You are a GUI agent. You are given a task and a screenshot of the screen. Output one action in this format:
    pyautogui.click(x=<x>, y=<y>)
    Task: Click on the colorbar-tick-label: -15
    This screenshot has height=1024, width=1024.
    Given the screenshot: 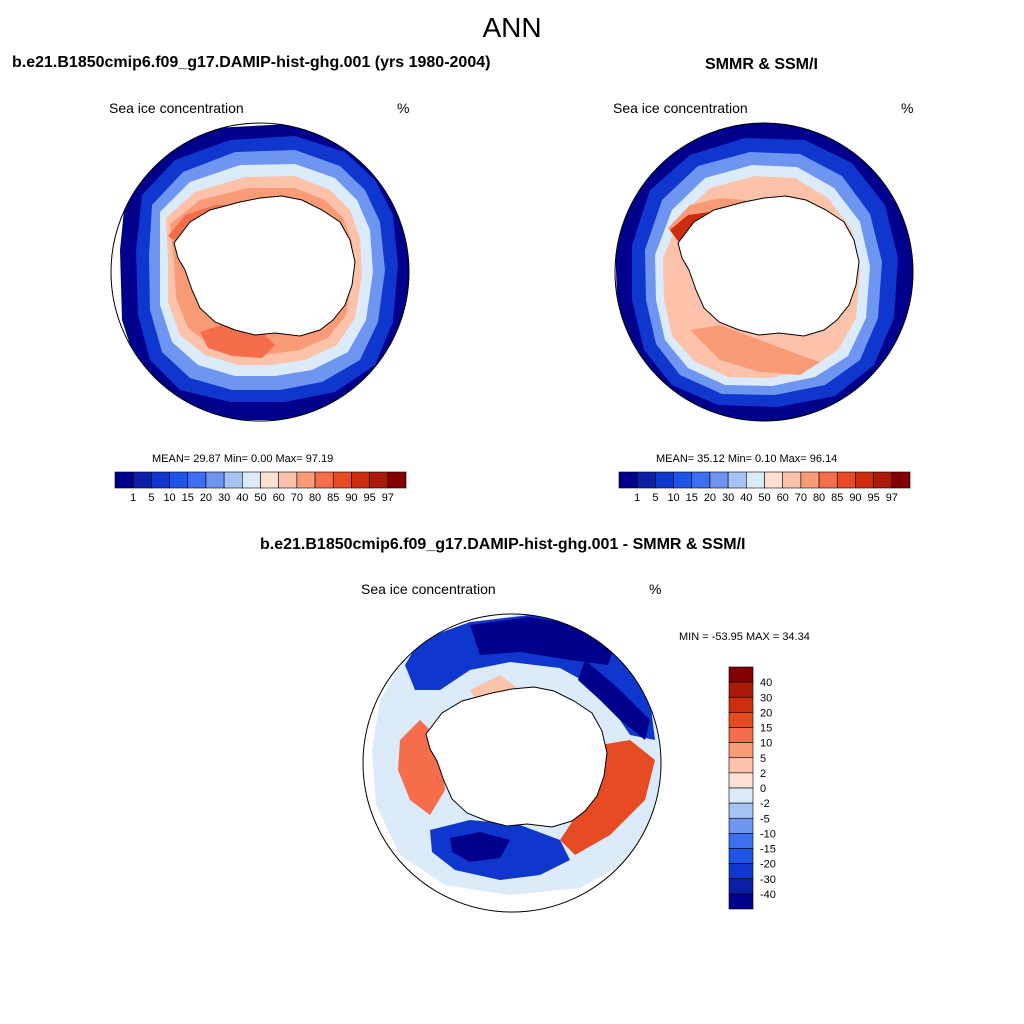 What is the action you would take?
    pyautogui.click(x=768, y=850)
    